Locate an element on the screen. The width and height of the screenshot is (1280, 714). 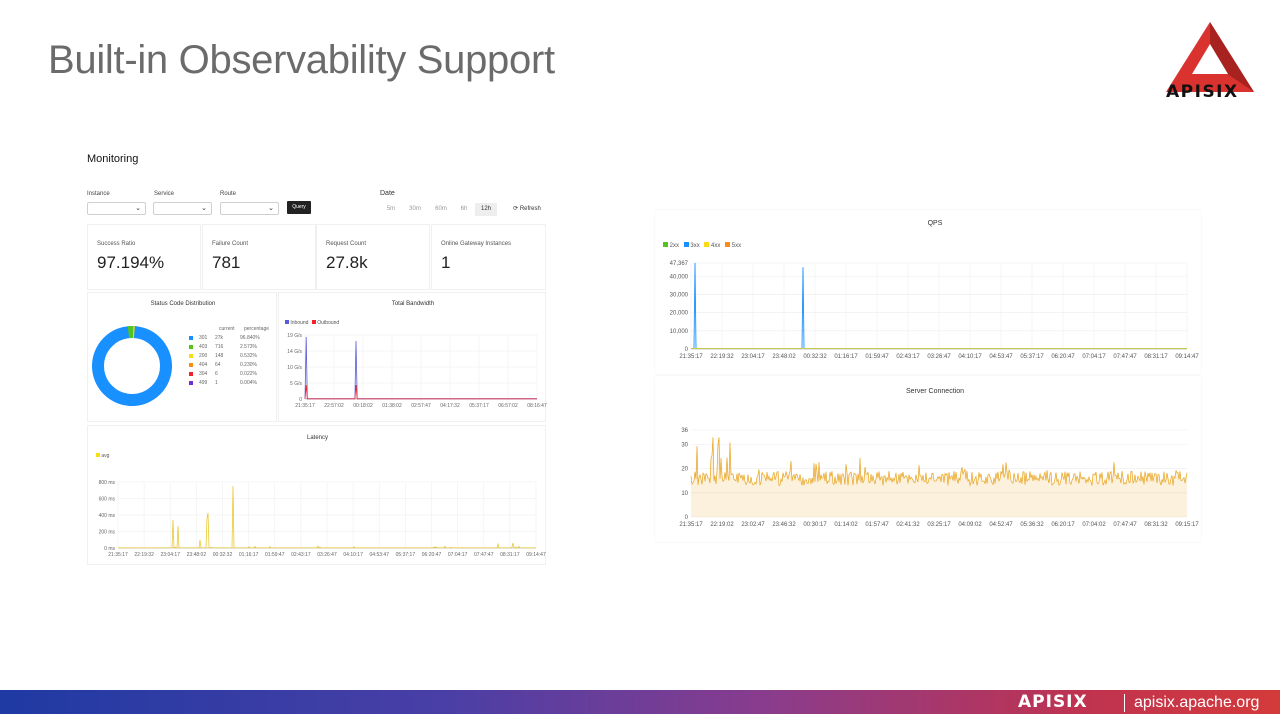
x-tick-label: 07:04:02 is located at coordinates (1094, 525).